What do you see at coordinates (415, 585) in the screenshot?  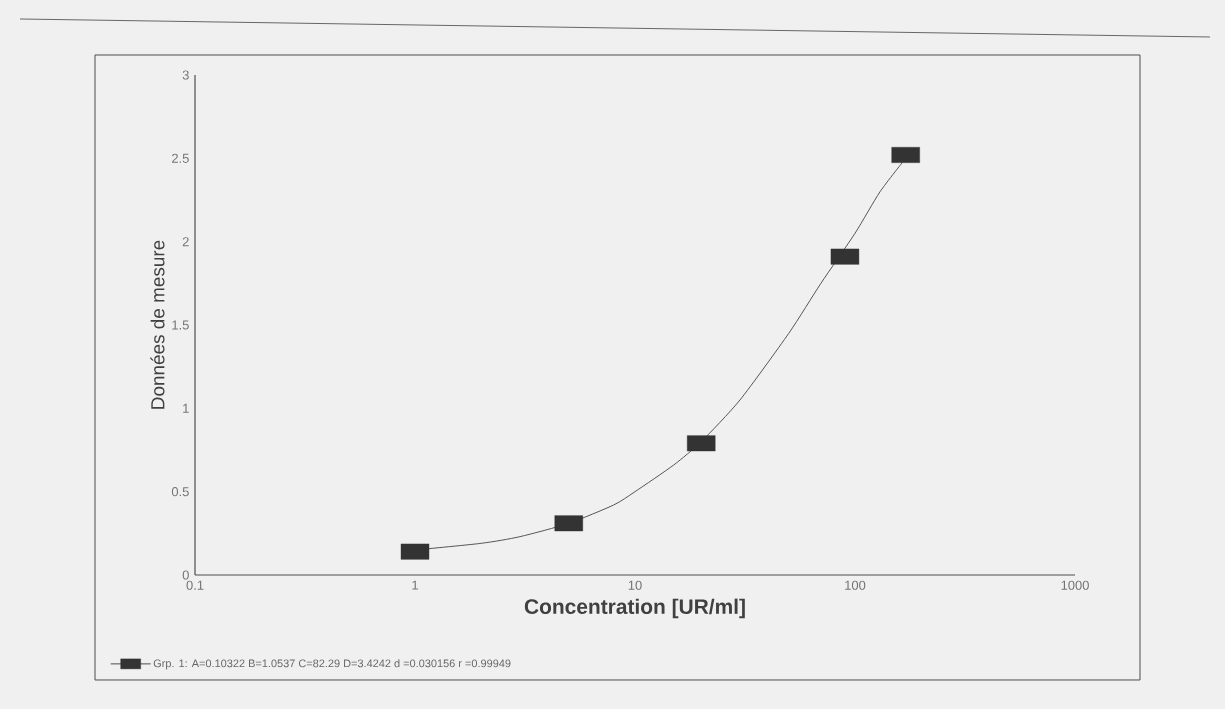 I see `x-tick-label: 1` at bounding box center [415, 585].